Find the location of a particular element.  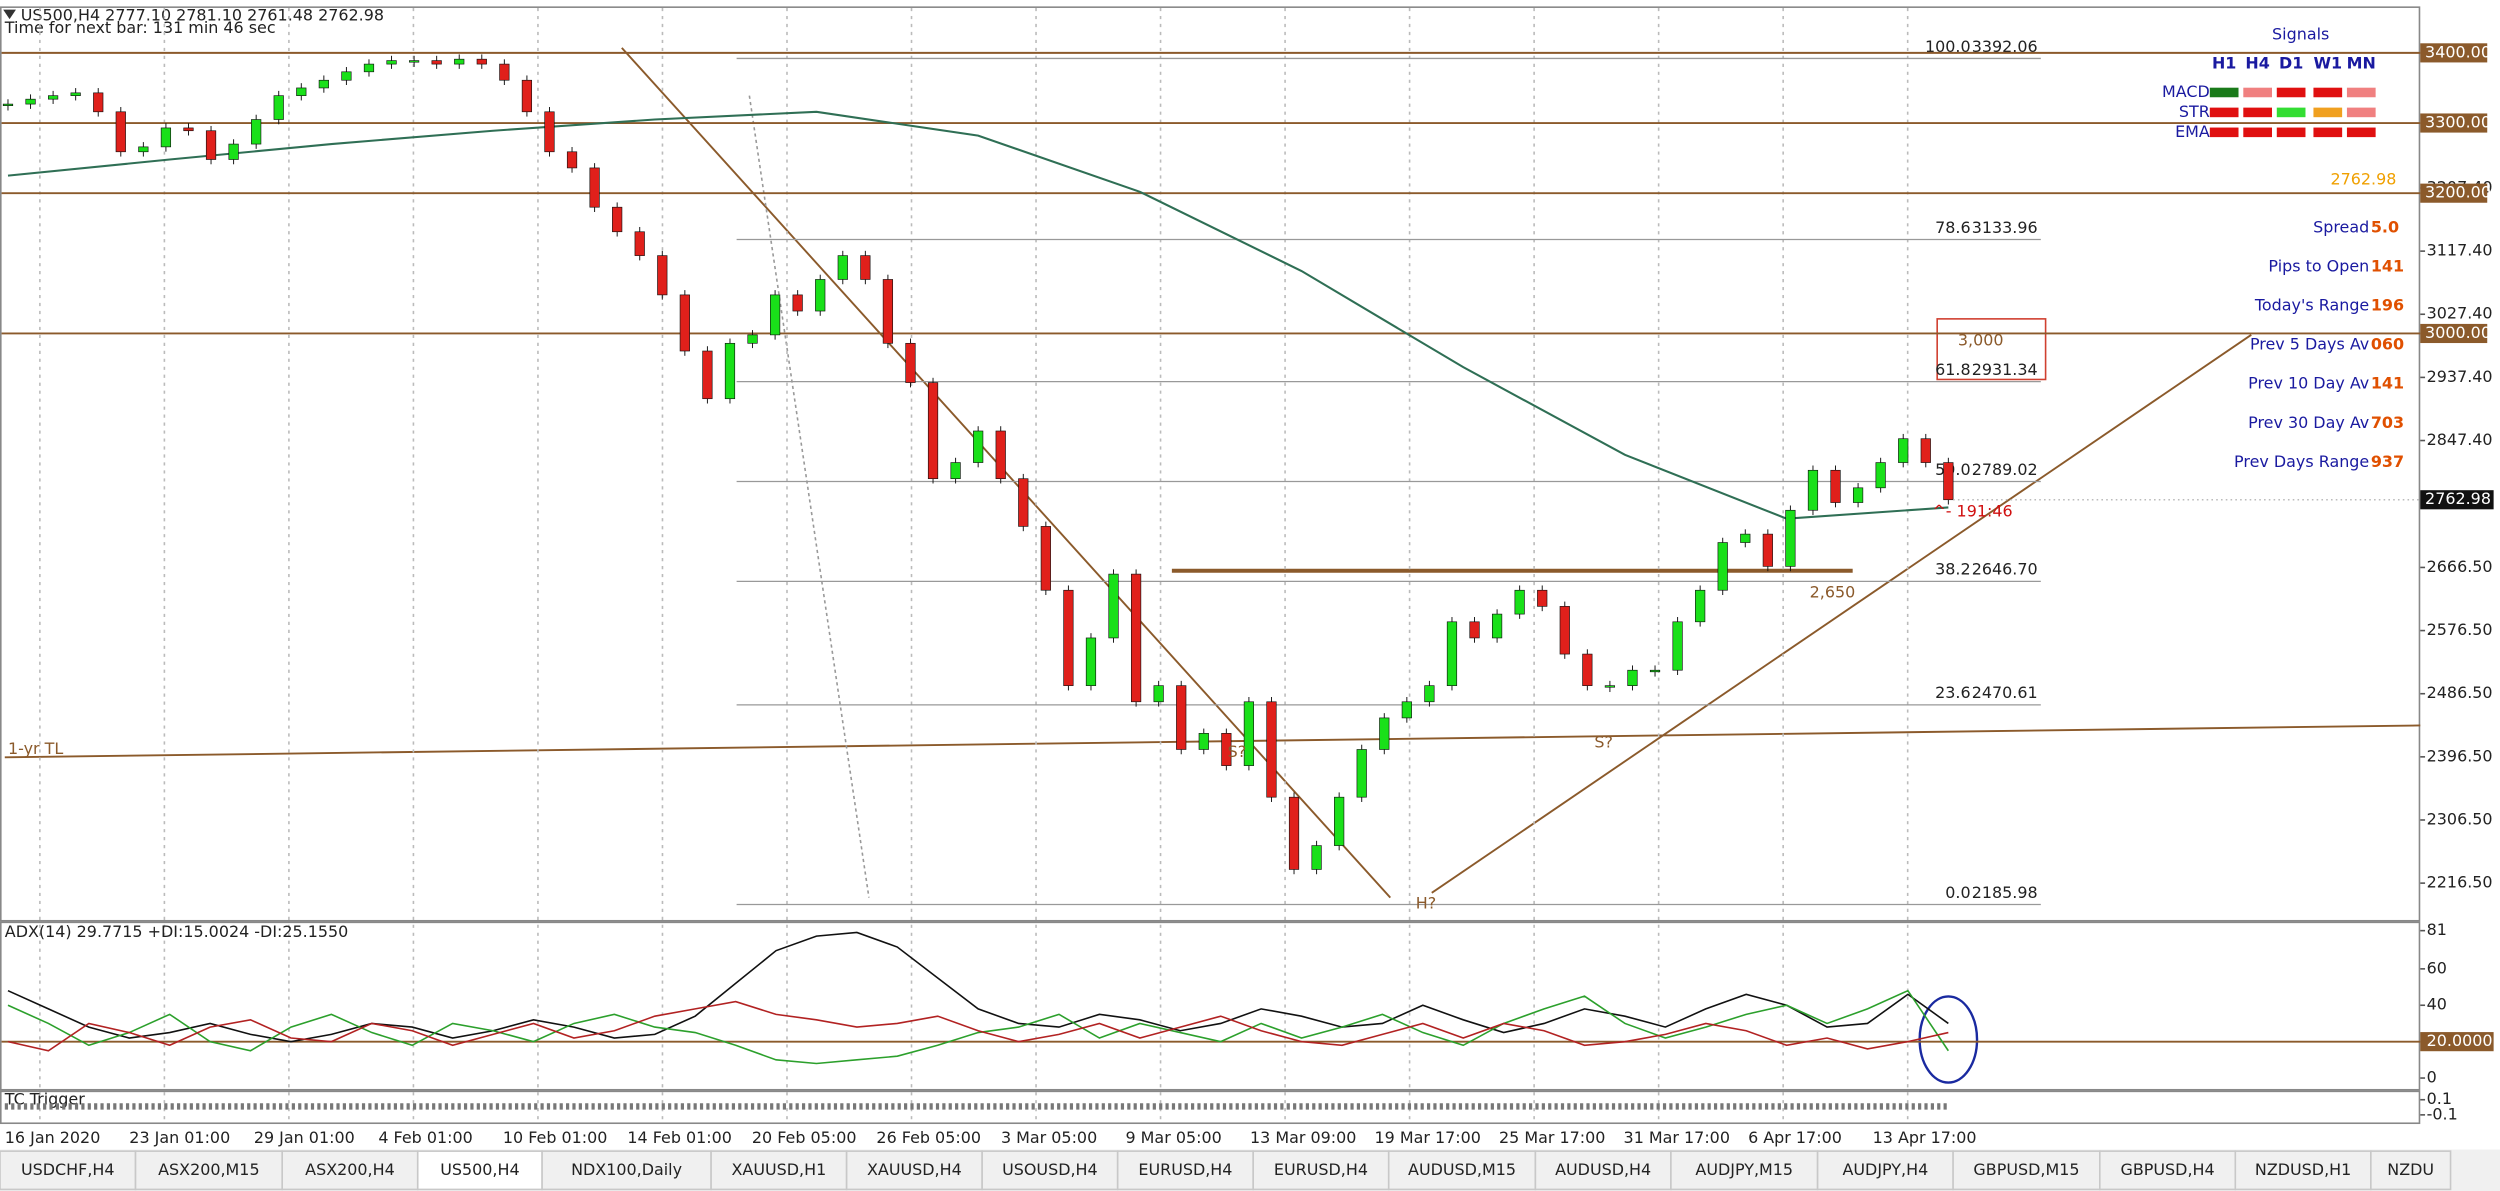

fib-price: 2789.02 is located at coordinates (2005, 469).